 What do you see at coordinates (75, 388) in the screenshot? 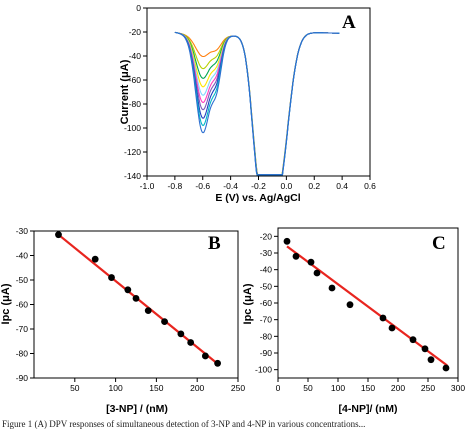
I see `panel-b-x-tick-label: 50` at bounding box center [75, 388].